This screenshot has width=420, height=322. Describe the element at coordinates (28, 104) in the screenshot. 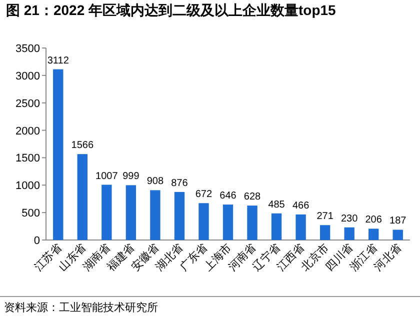

I see `y-tick-label: 2500` at that location.